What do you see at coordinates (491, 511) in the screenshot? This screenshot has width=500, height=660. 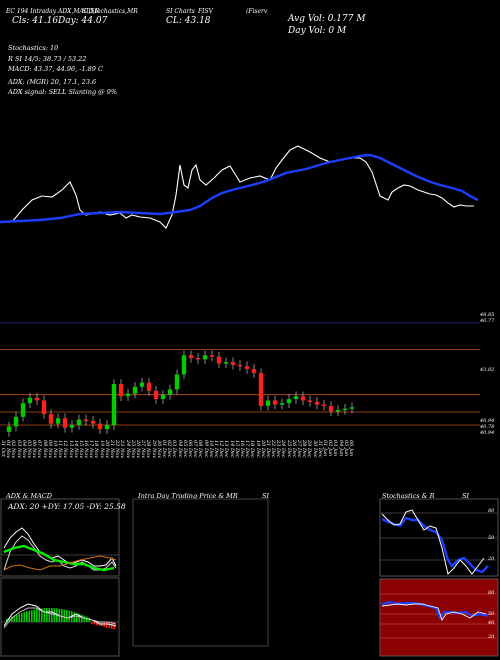 I see `stoch-tick: 80` at bounding box center [491, 511].